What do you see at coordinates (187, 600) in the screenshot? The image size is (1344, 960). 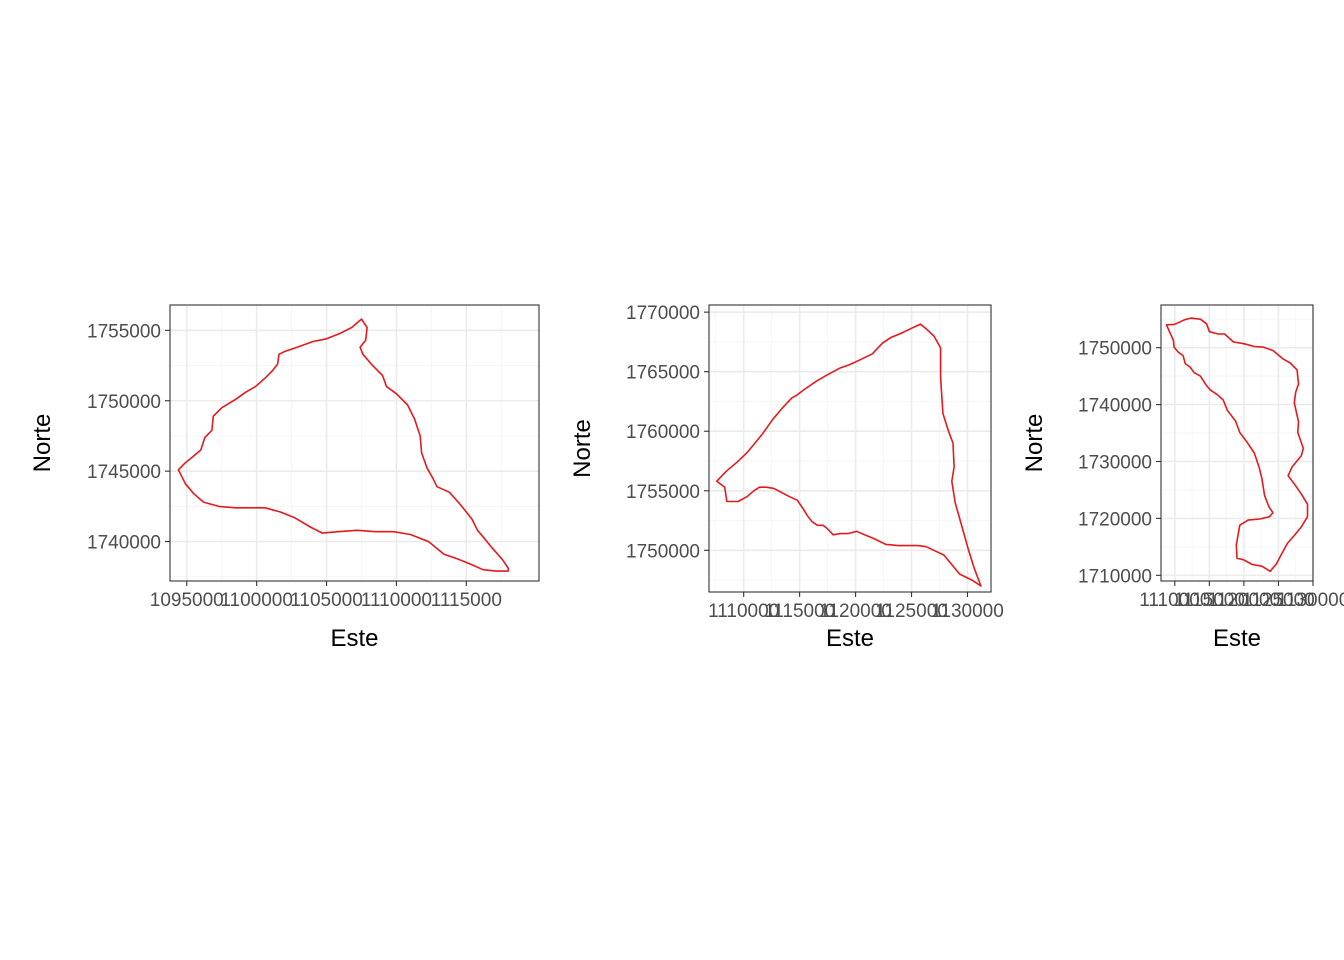 I see `x-tick-label: 1095000` at bounding box center [187, 600].